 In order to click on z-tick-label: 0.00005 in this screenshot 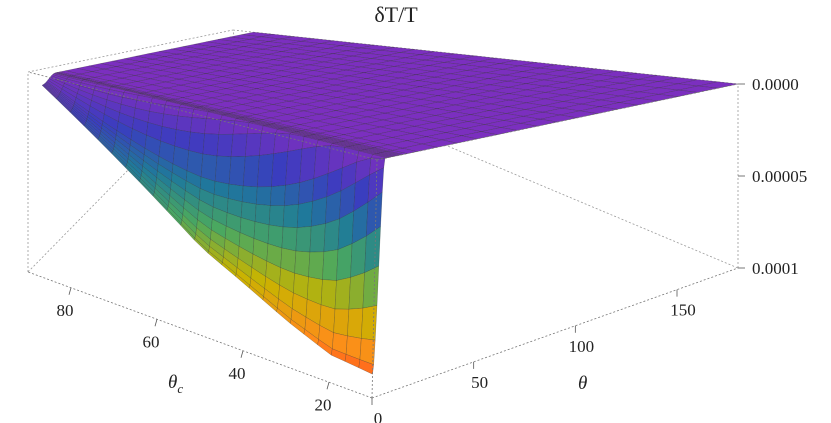, I will do `click(779, 176)`.